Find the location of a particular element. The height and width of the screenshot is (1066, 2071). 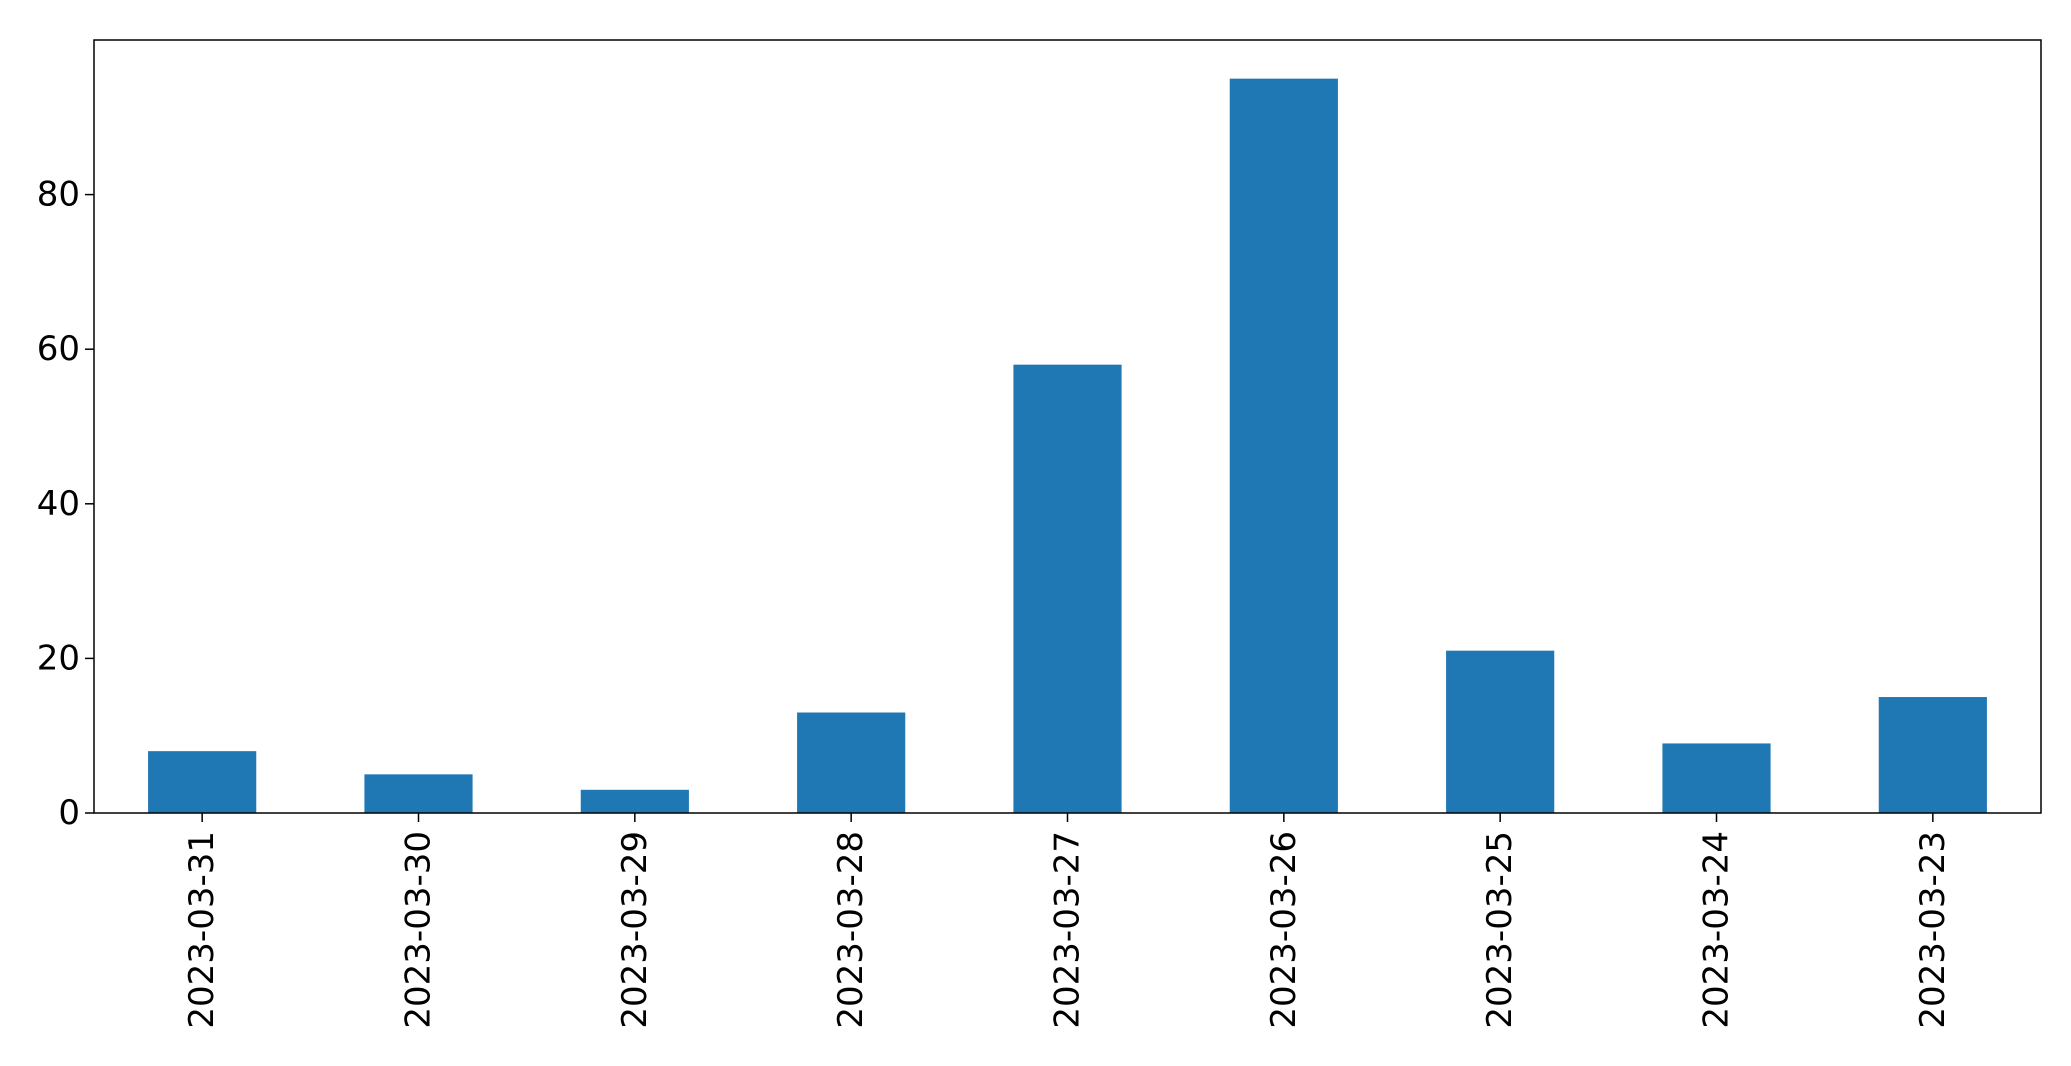

y-tick-label: 0 is located at coordinates (69, 813).